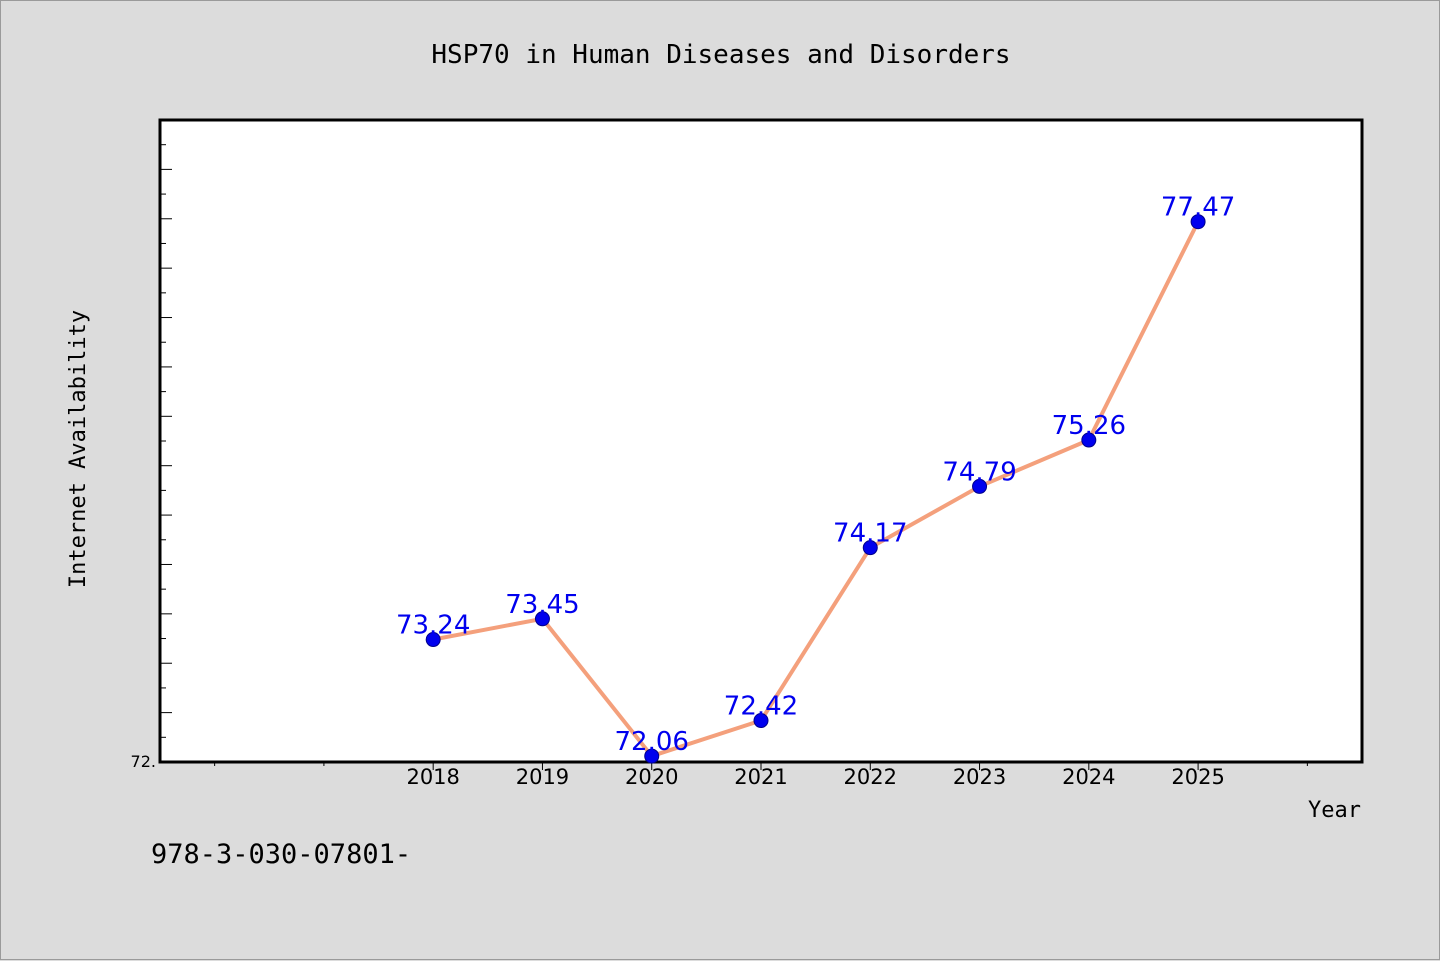 The width and height of the screenshot is (1440, 961). I want to click on y-axis-ticks, so click(166, 441).